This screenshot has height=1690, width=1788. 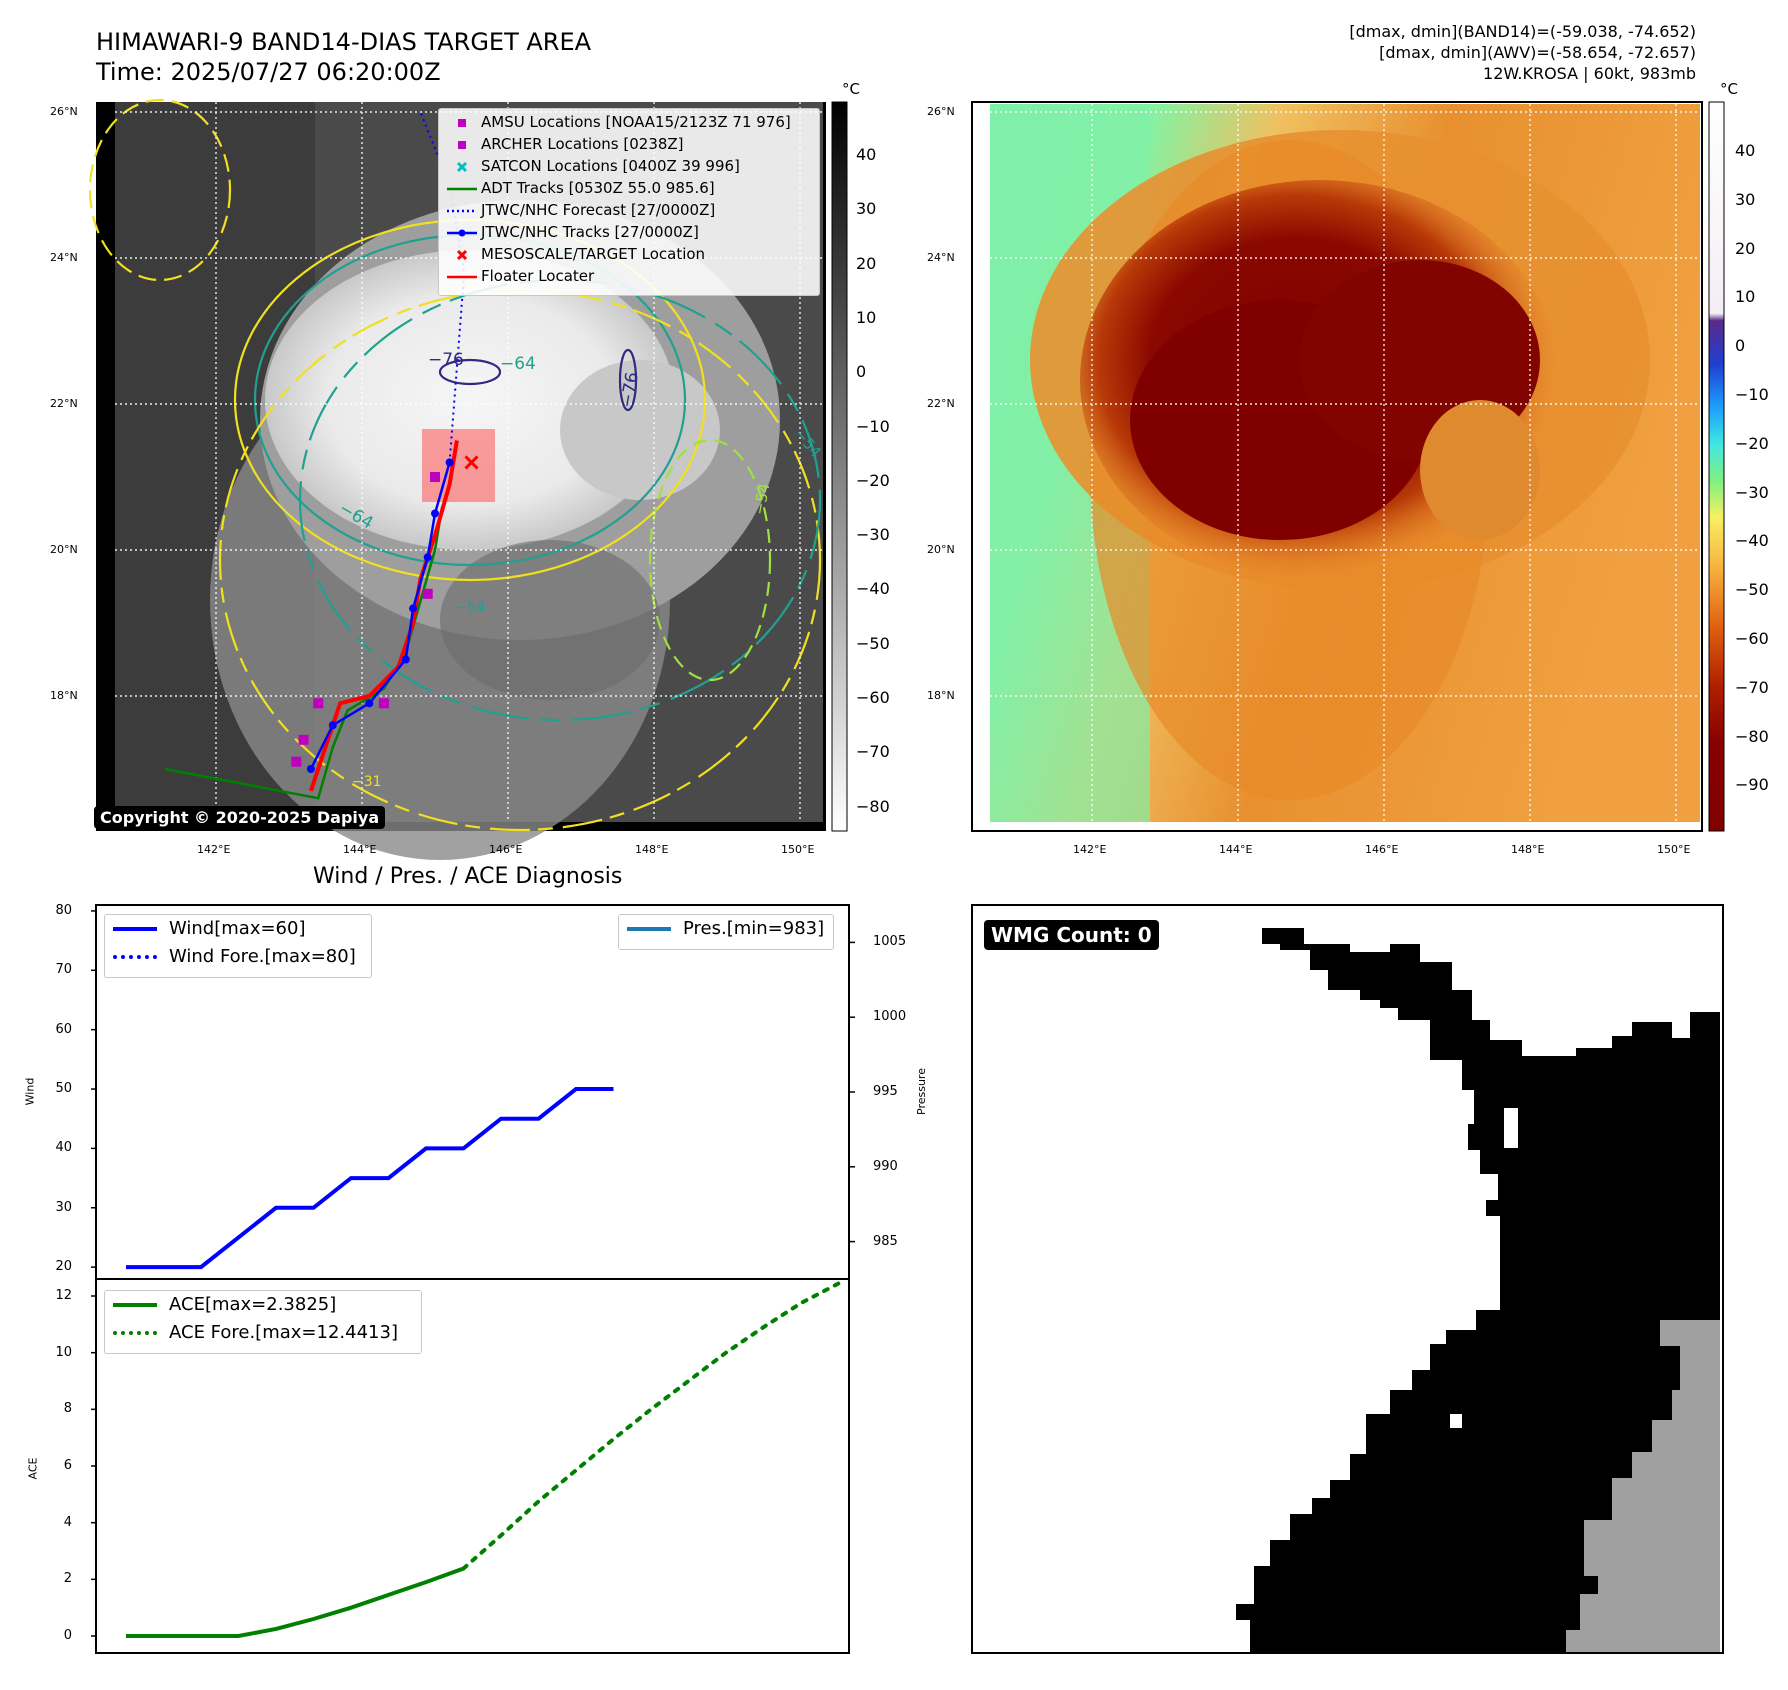 I want to click on ace-legend: ACE[max=2.3825] ACE Fore.[max=12.4413], so click(x=263, y=1322).